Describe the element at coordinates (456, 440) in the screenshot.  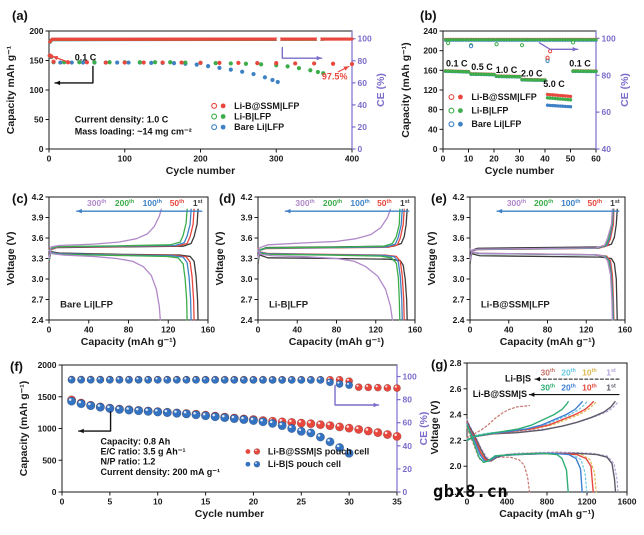
I see `svg-text: 2.2` at that location.